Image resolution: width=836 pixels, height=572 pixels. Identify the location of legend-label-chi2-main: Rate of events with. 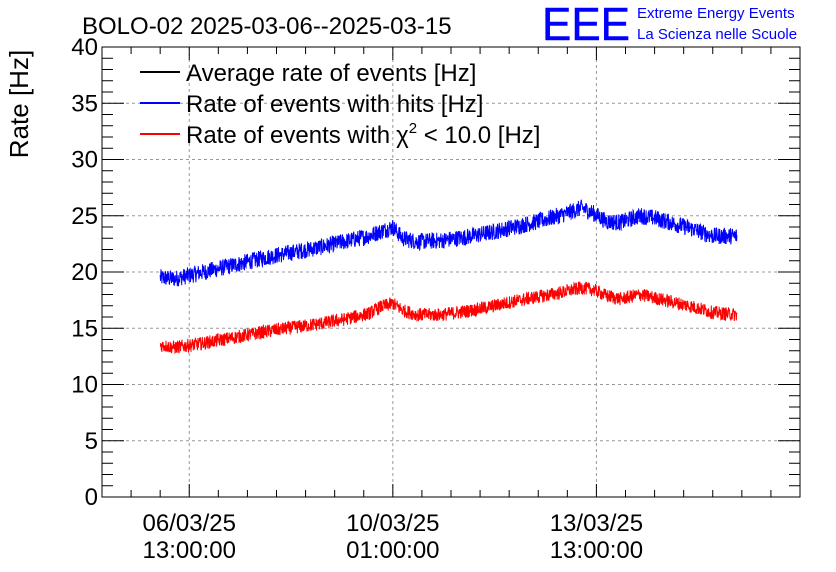
(288, 135).